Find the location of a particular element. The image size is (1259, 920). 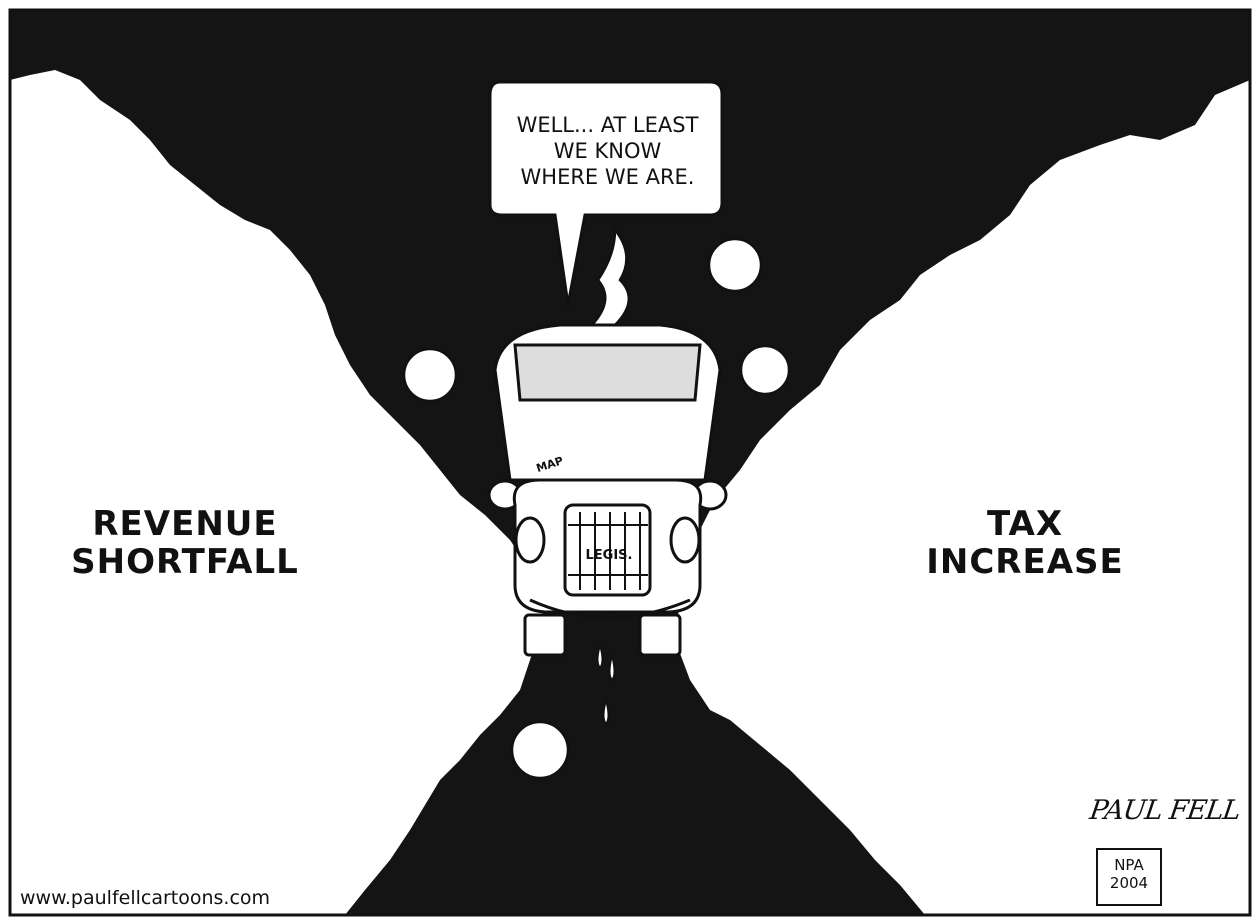

npa-badge-line: NPA is located at coordinates (1129, 865).